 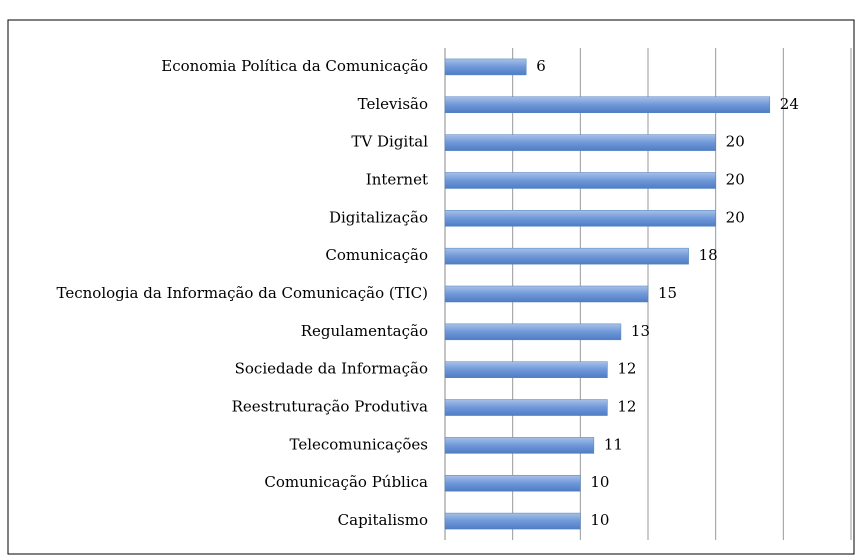 What do you see at coordinates (364, 331) in the screenshot?
I see `y-tick-label: Regulamentação` at bounding box center [364, 331].